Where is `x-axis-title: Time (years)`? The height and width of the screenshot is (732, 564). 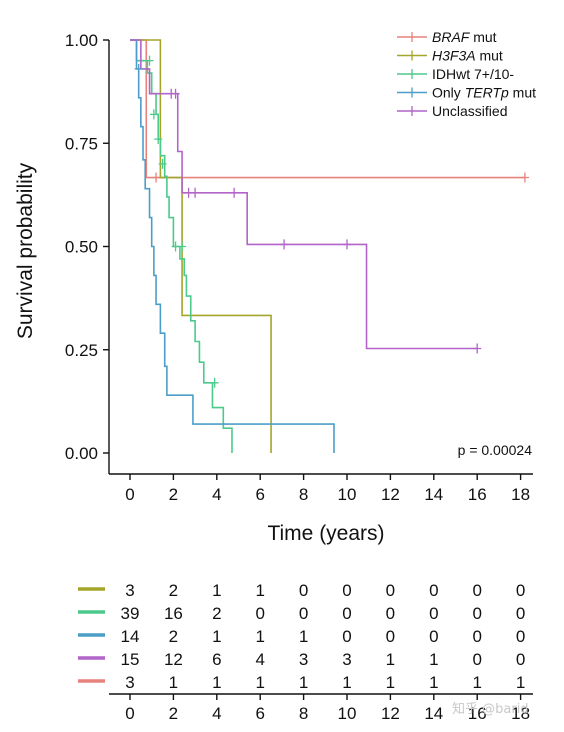 x-axis-title: Time (years) is located at coordinates (325, 533).